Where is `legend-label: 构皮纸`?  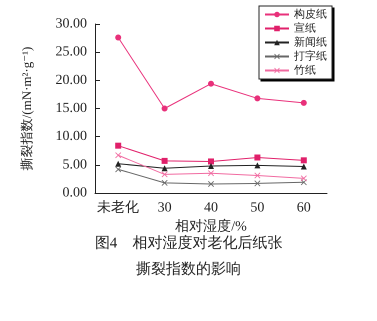 legend-label: 构皮纸 is located at coordinates (310, 14).